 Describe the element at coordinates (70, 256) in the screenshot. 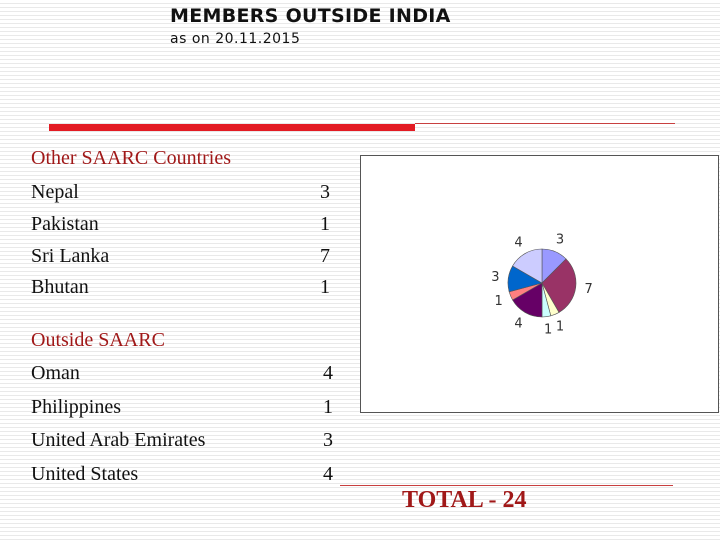

I see `country-name: Sri Lanka` at that location.